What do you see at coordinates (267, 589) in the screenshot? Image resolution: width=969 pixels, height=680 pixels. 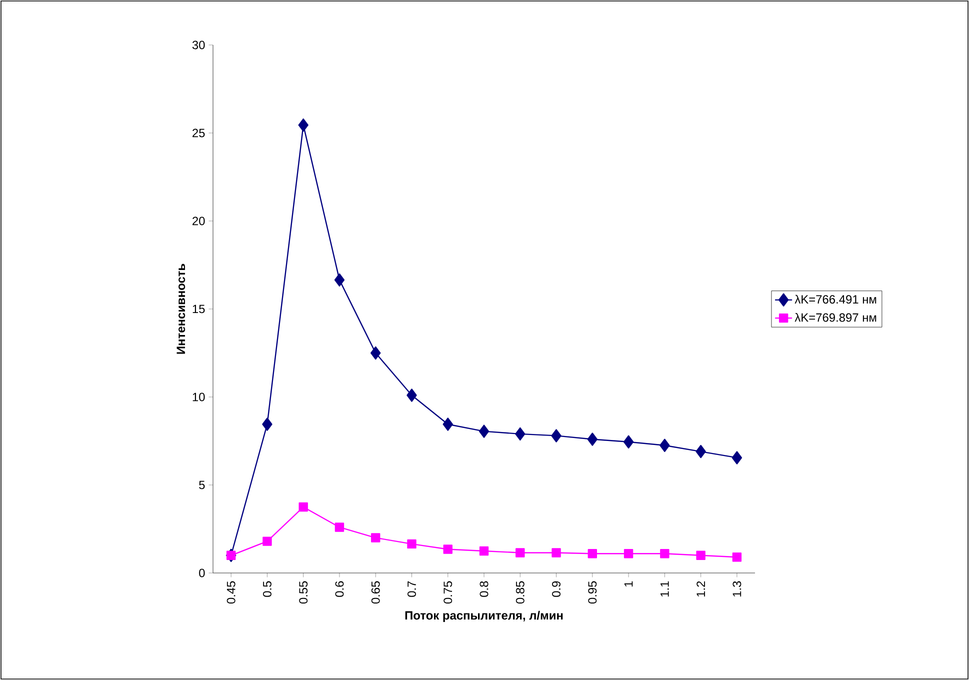 I see `x-tick-label: 0.5` at bounding box center [267, 589].